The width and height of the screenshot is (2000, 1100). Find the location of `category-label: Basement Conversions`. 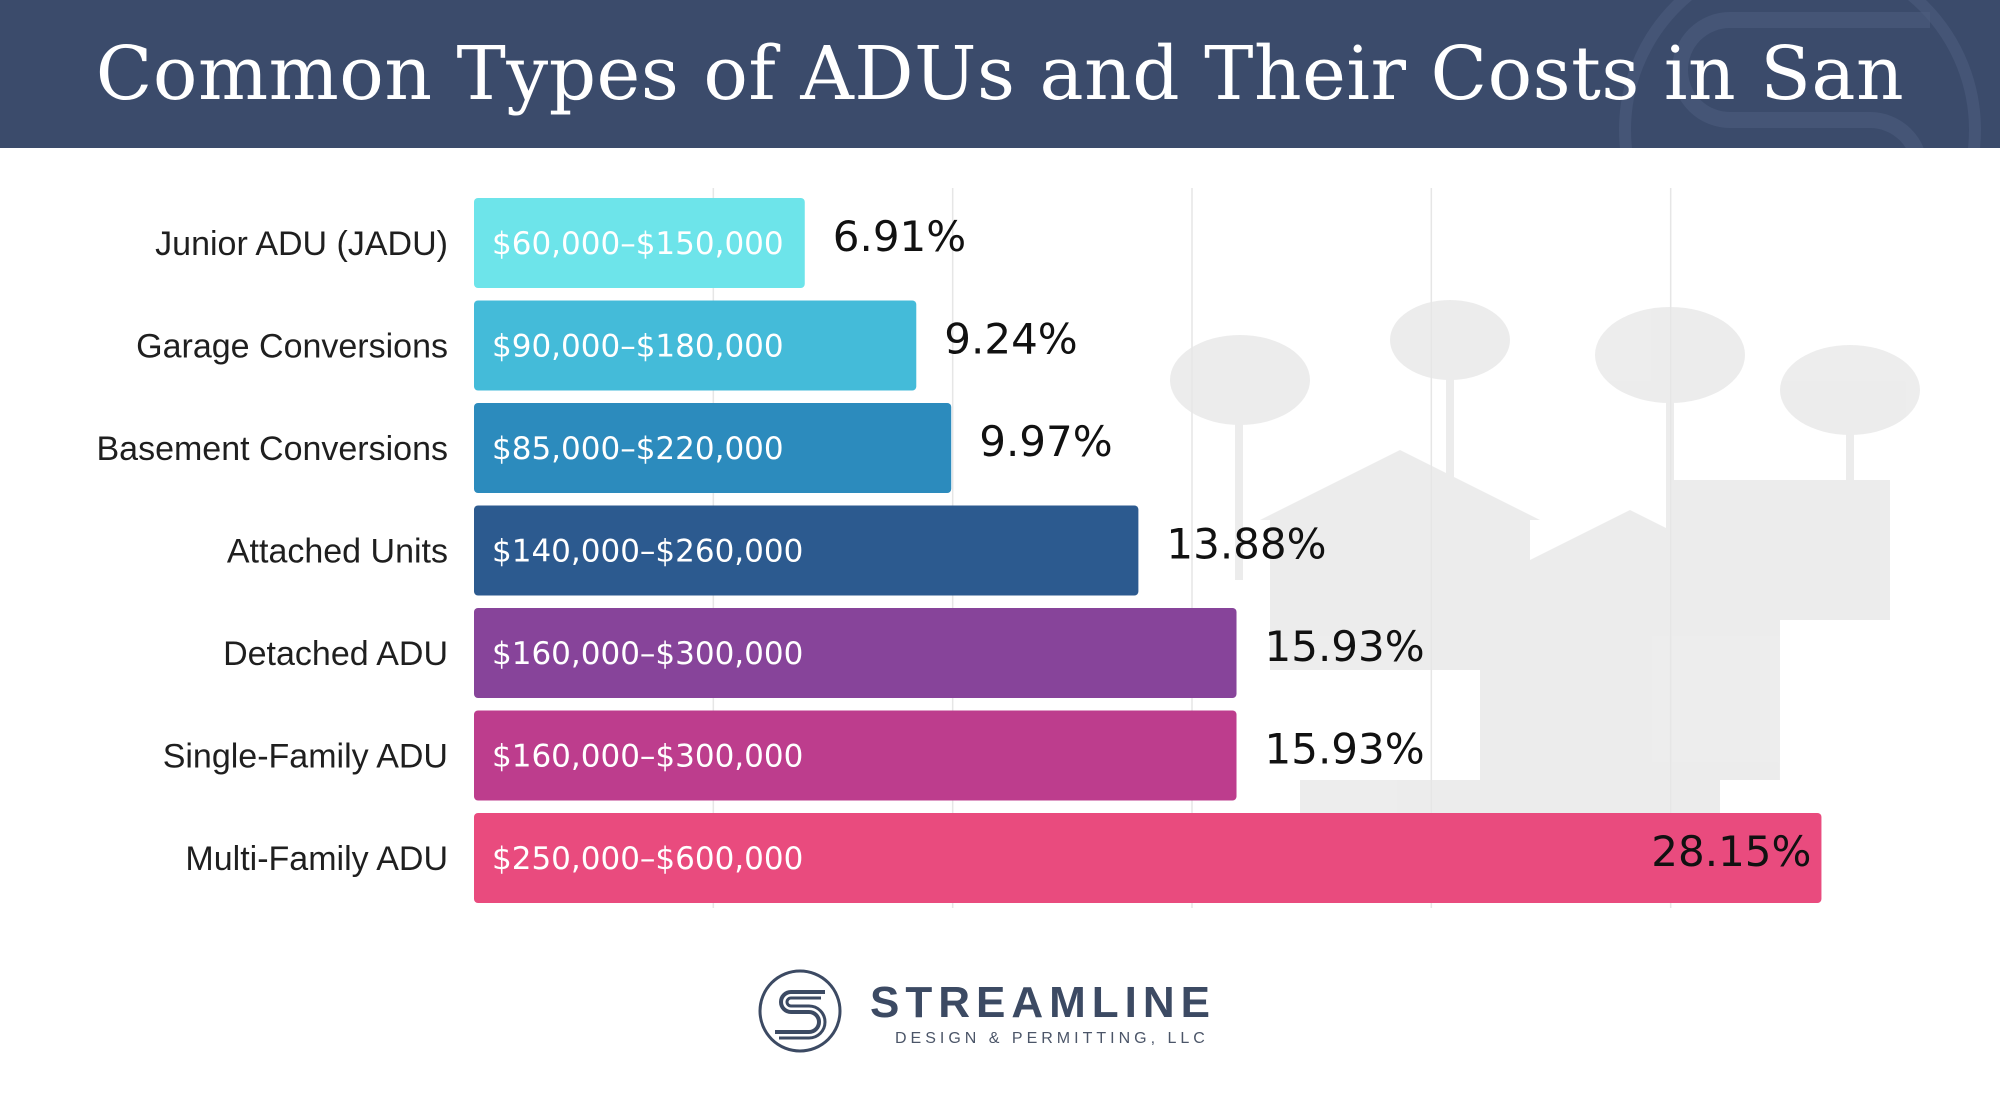

category-label: Basement Conversions is located at coordinates (272, 449).